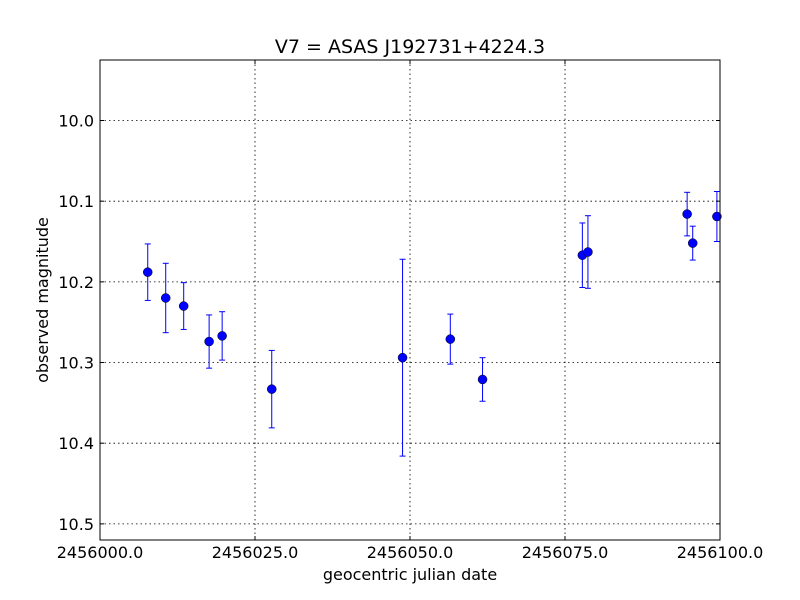 This screenshot has width=800, height=600. I want to click on y-tick-label: 10.5, so click(76, 524).